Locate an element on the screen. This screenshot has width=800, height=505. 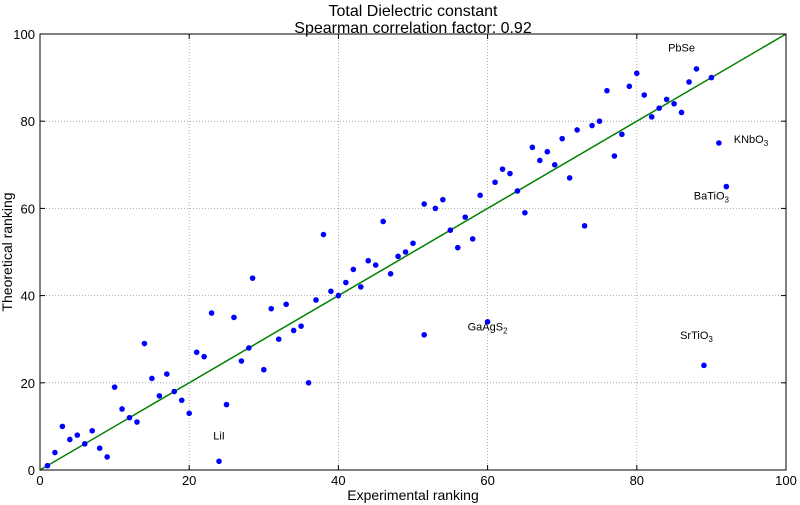
point-annotation: KNbO3 is located at coordinates (751, 141).